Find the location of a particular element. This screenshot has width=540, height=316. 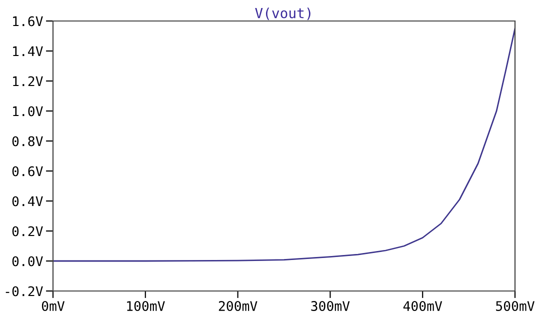

y-tick-label: 0.8V is located at coordinates (27, 141).